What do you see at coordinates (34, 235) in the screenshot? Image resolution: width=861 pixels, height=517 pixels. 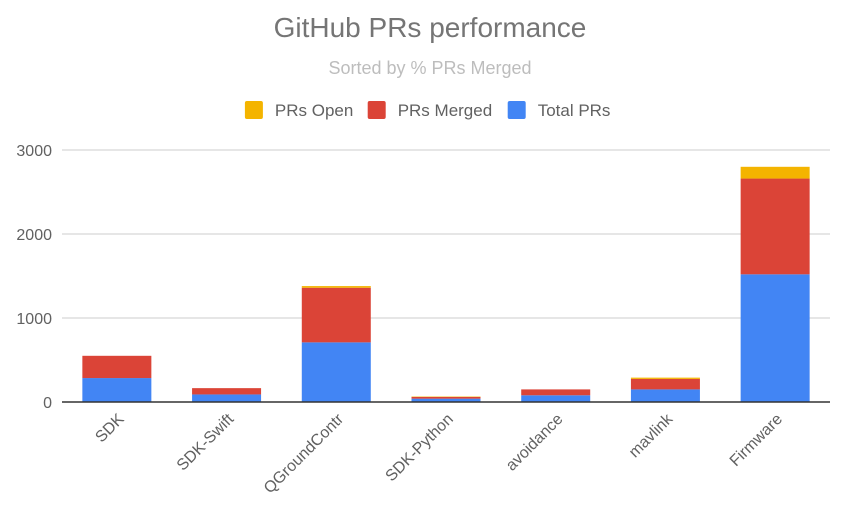 I see `y-tick-label-2000: 2000` at bounding box center [34, 235].